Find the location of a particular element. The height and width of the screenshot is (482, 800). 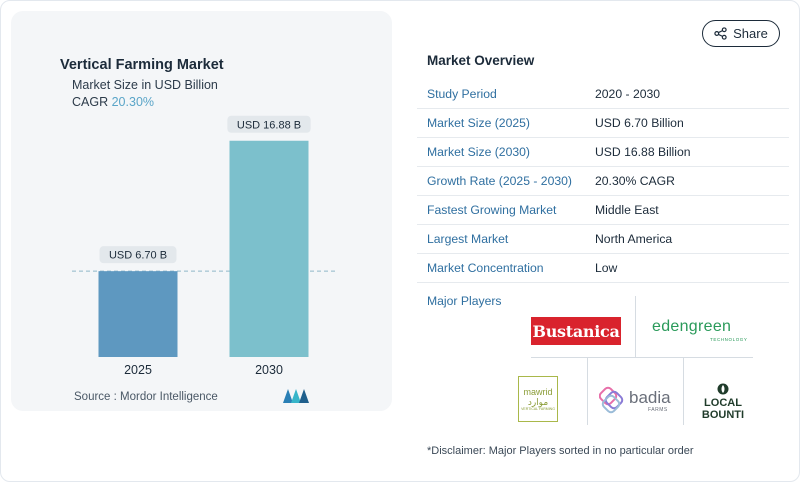

overview-row: Study Period 2020 - 2030 is located at coordinates (603, 94).